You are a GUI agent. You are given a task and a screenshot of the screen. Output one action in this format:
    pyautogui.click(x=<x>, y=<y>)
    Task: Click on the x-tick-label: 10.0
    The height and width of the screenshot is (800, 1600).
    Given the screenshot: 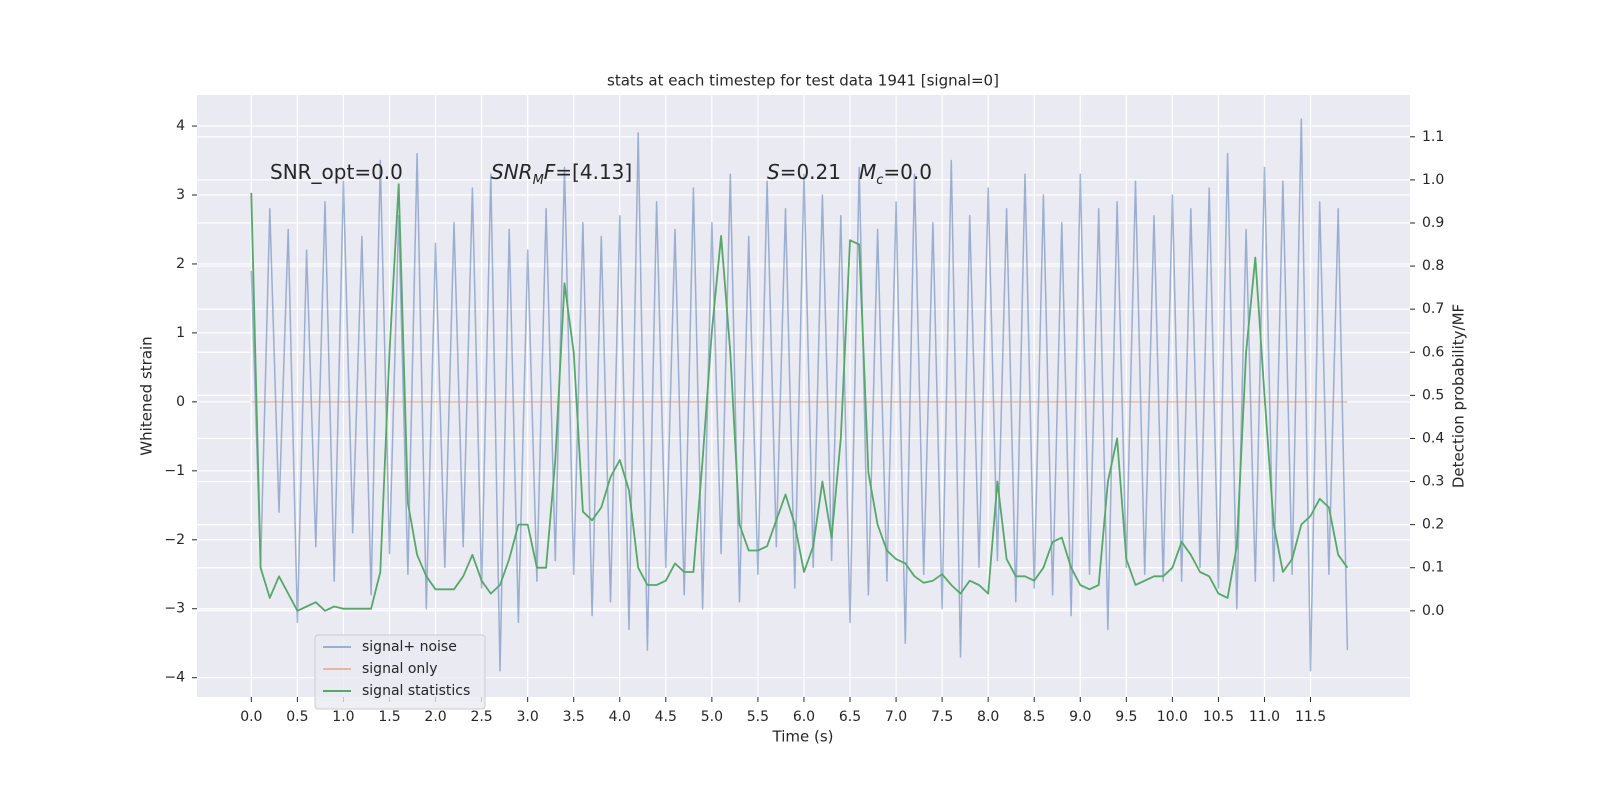 What is the action you would take?
    pyautogui.click(x=1172, y=717)
    